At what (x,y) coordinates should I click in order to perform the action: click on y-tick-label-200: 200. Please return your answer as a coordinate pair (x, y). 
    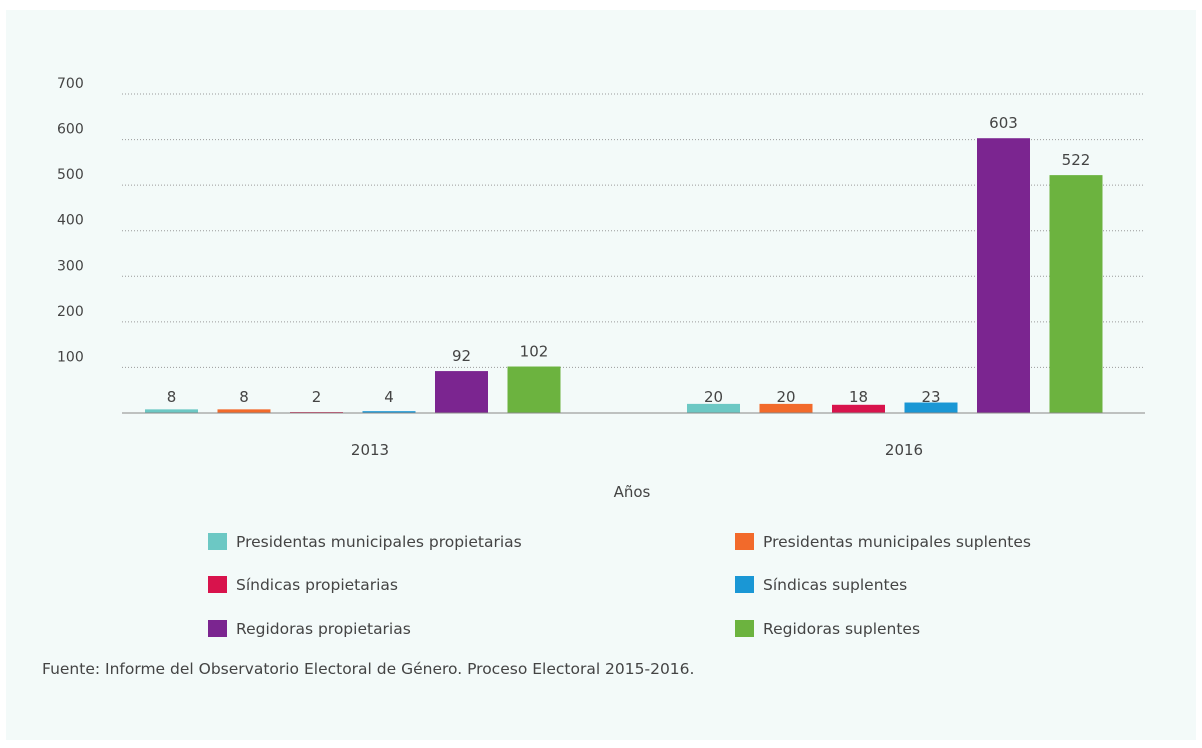
    Looking at the image, I should click on (70, 312).